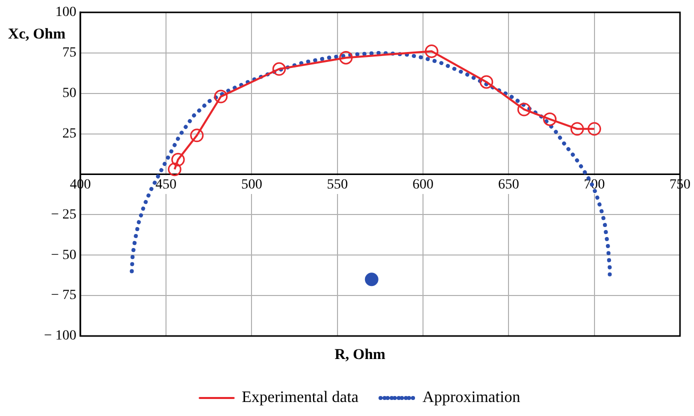  Describe the element at coordinates (69, 53) in the screenshot. I see `y-tick-label: 75` at that location.